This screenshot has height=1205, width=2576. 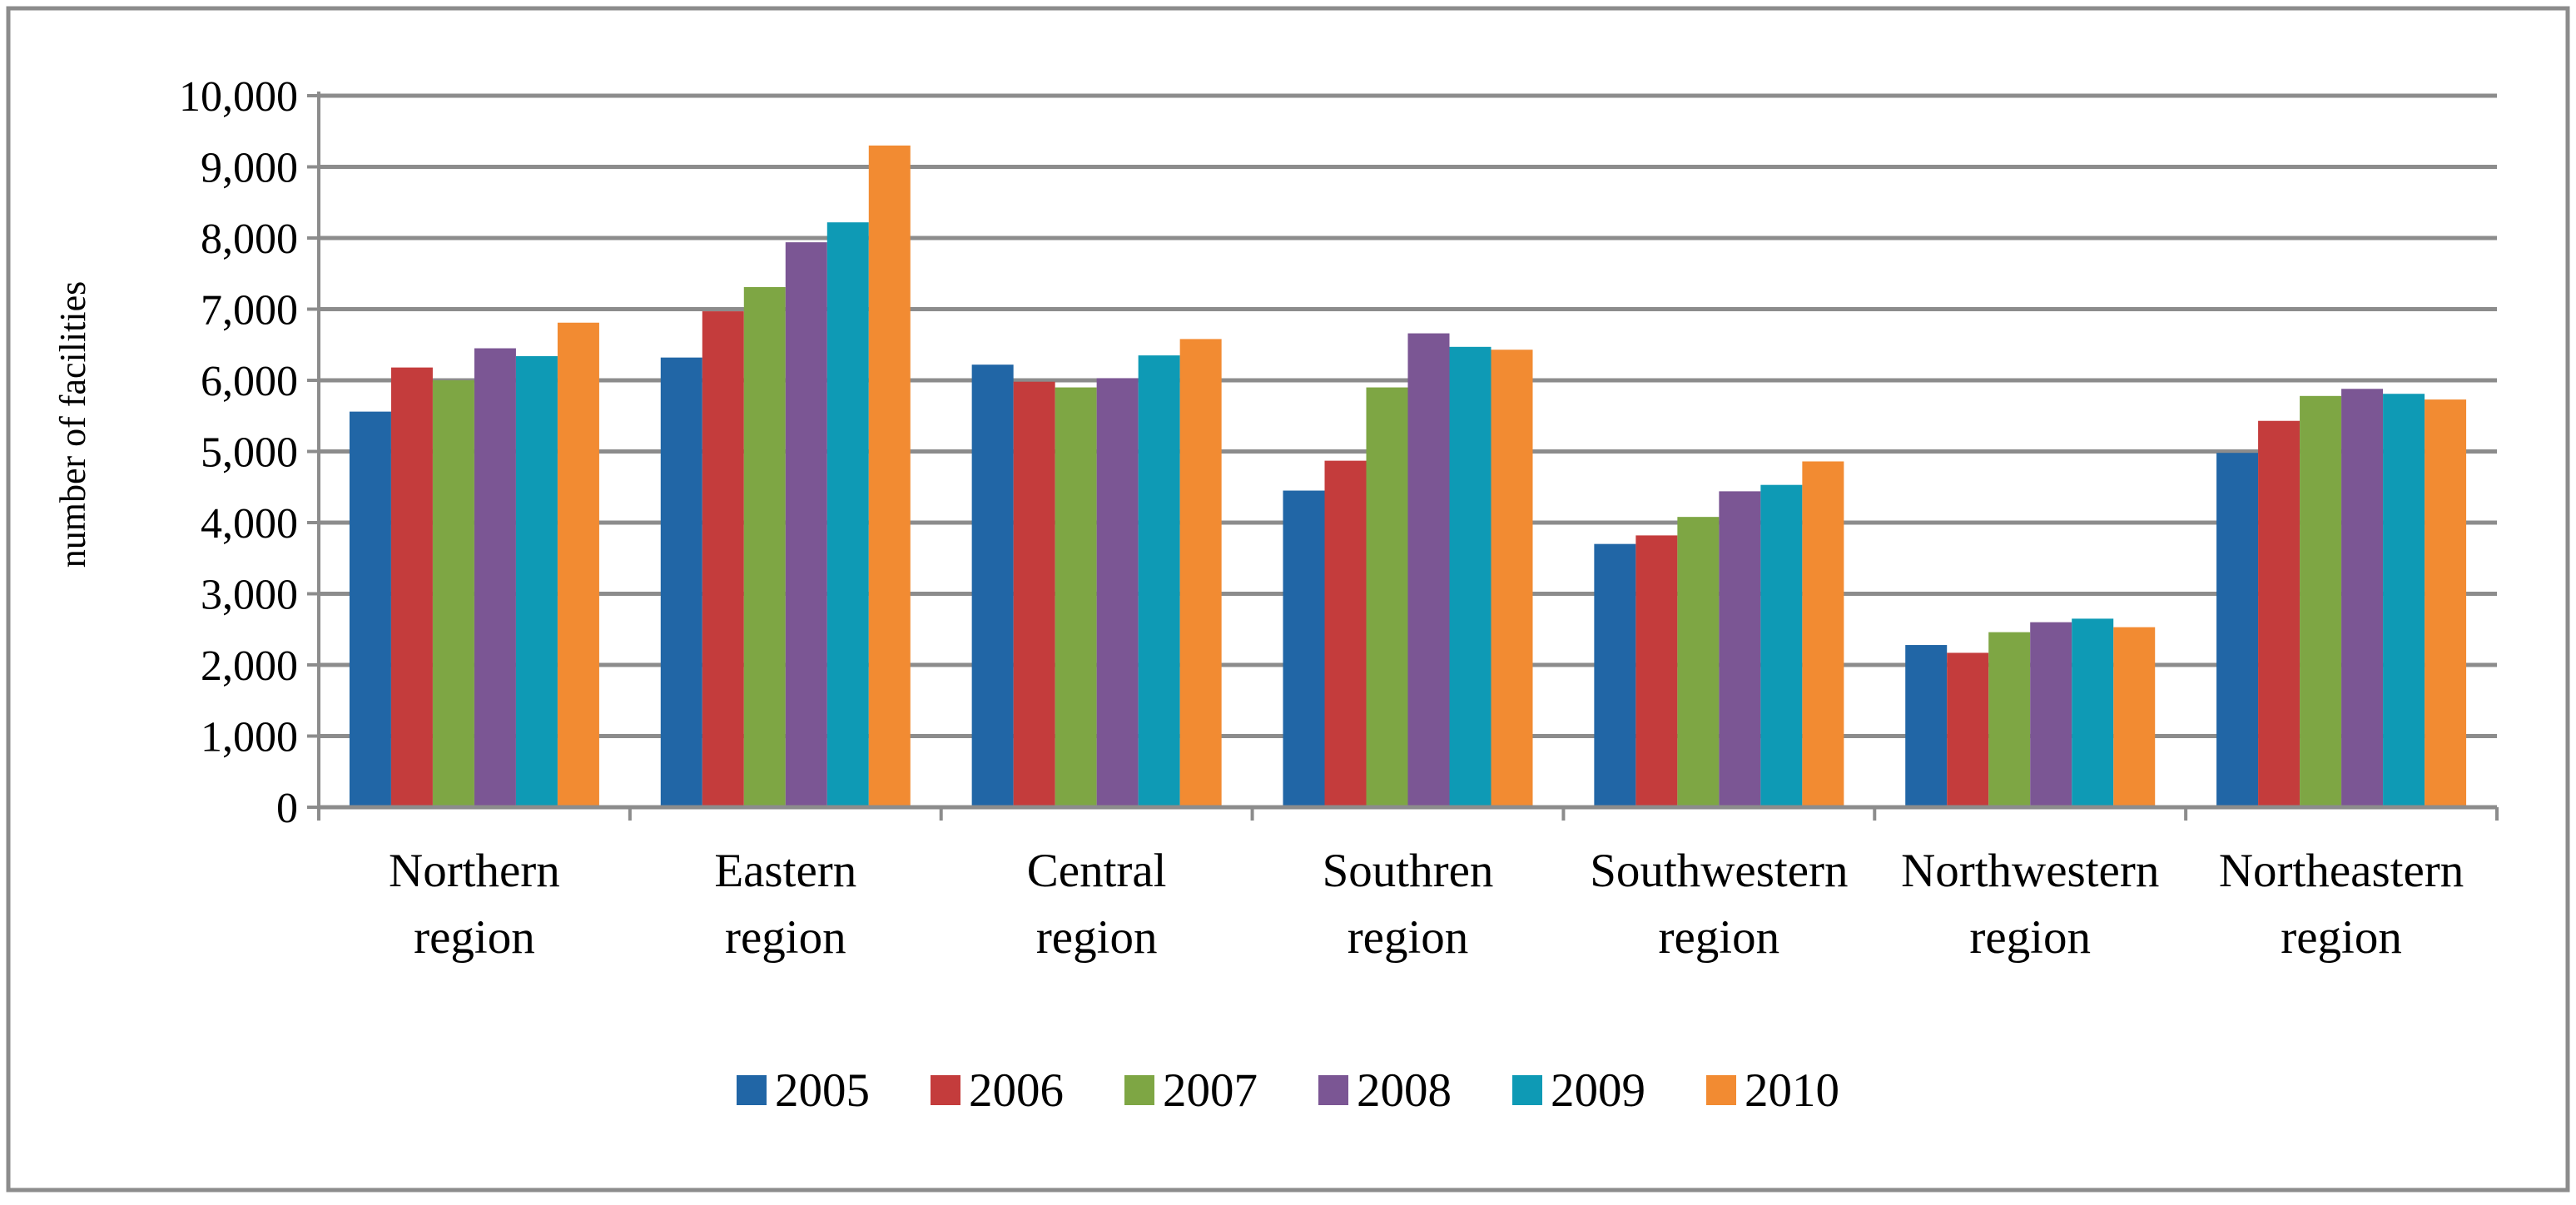 What do you see at coordinates (411, 587) in the screenshot?
I see `bar-2006-northern` at bounding box center [411, 587].